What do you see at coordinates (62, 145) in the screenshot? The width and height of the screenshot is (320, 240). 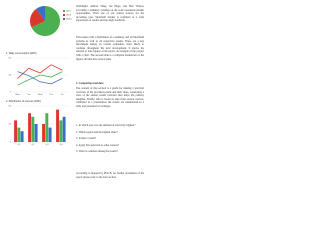 I see `x-tick-label: Q4` at bounding box center [62, 145].